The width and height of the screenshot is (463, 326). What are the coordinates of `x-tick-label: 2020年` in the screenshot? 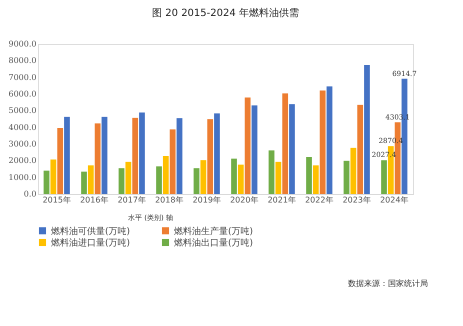 It's located at (244, 200).